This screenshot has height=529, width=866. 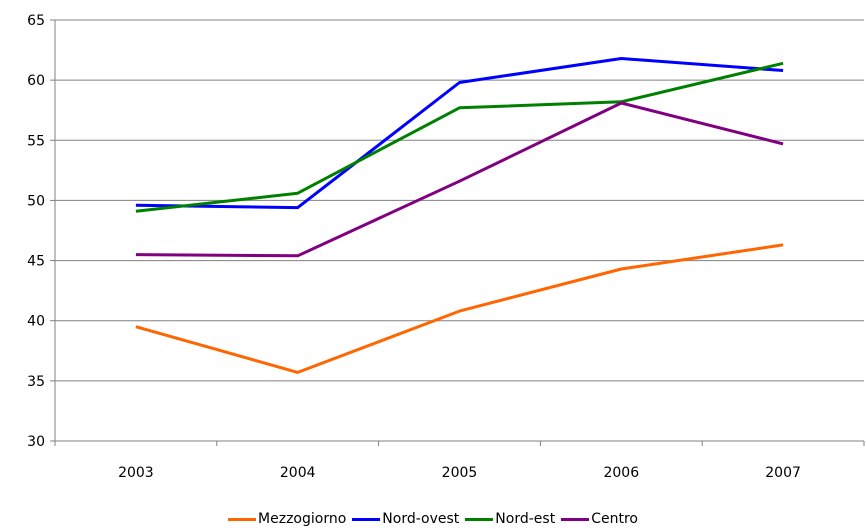 I want to click on legend-item-nord-est: Nord-est, so click(x=510, y=519).